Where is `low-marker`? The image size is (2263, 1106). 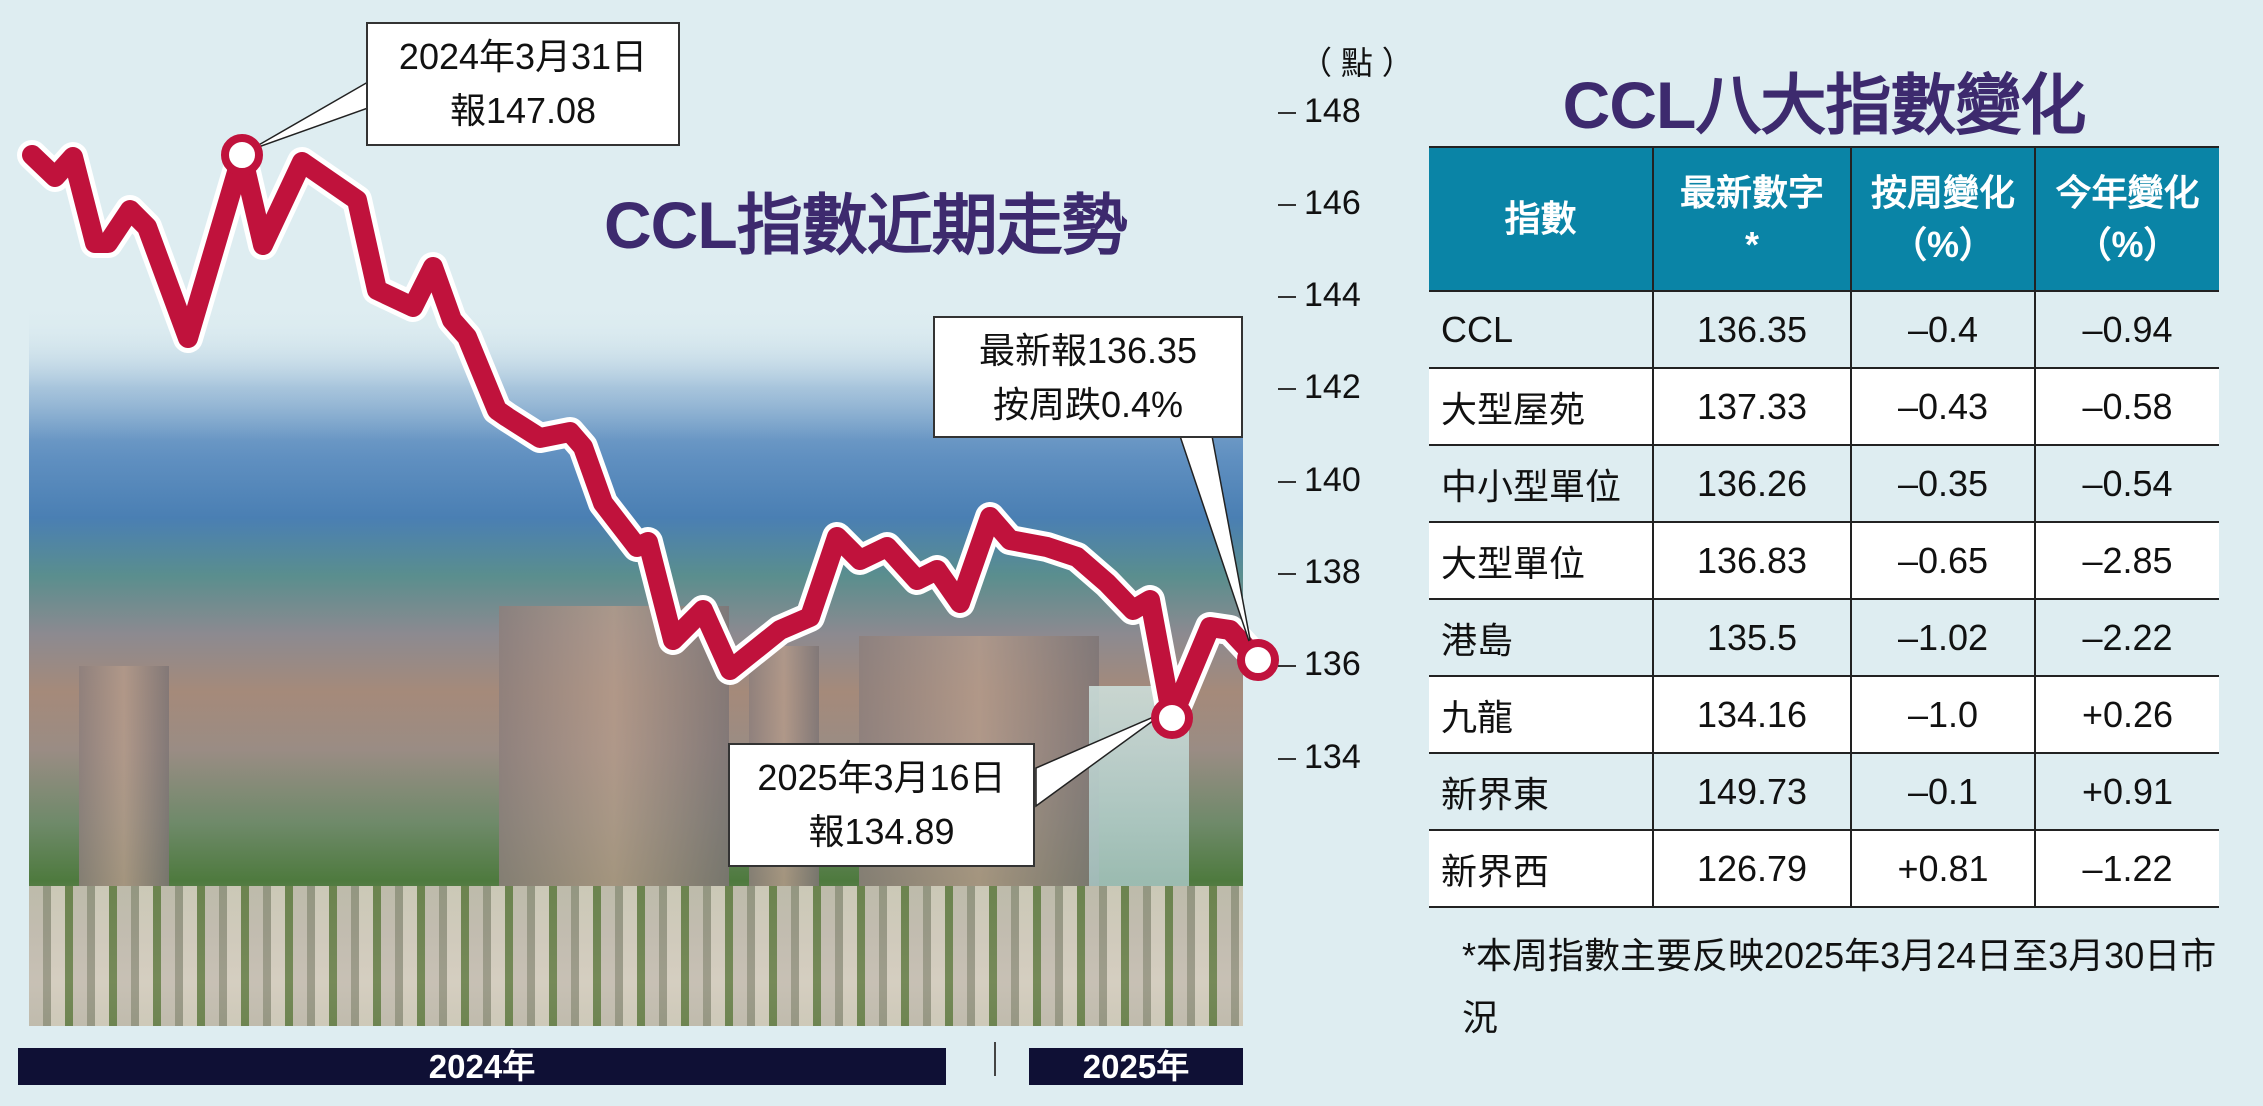 low-marker is located at coordinates (1172, 718).